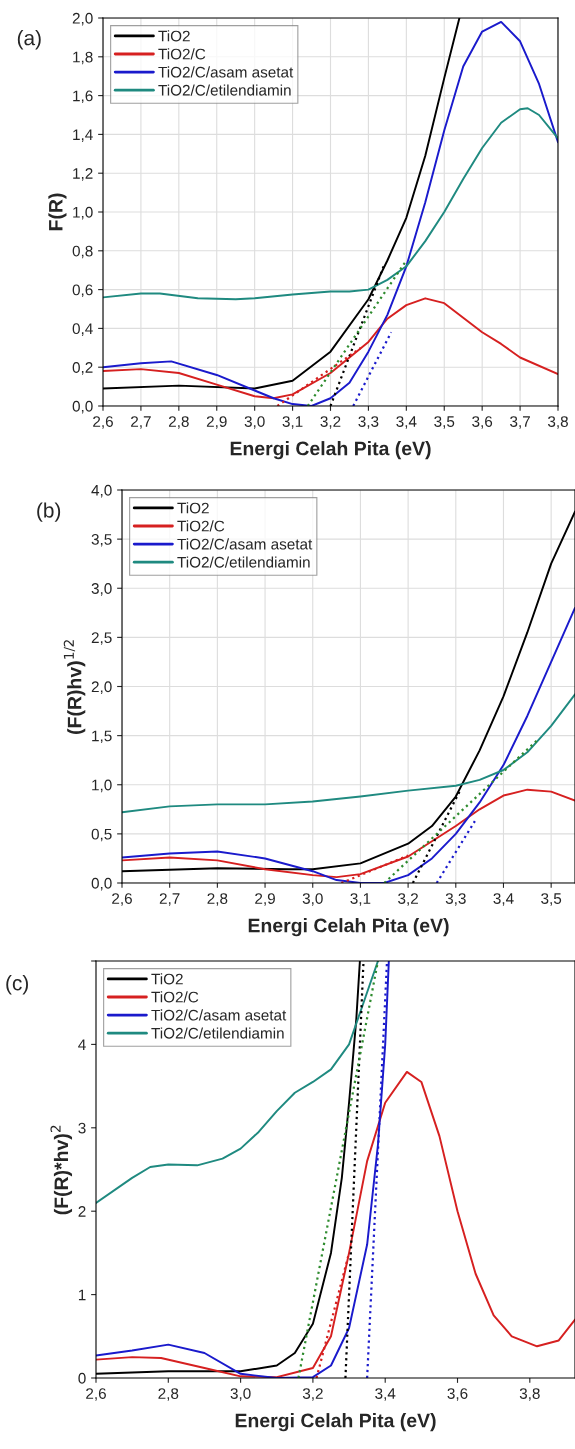 The width and height of the screenshot is (575, 1449). What do you see at coordinates (61, 1170) in the screenshot?
I see `y-axis-title: (F(R)*hv)$^{2}$` at bounding box center [61, 1170].